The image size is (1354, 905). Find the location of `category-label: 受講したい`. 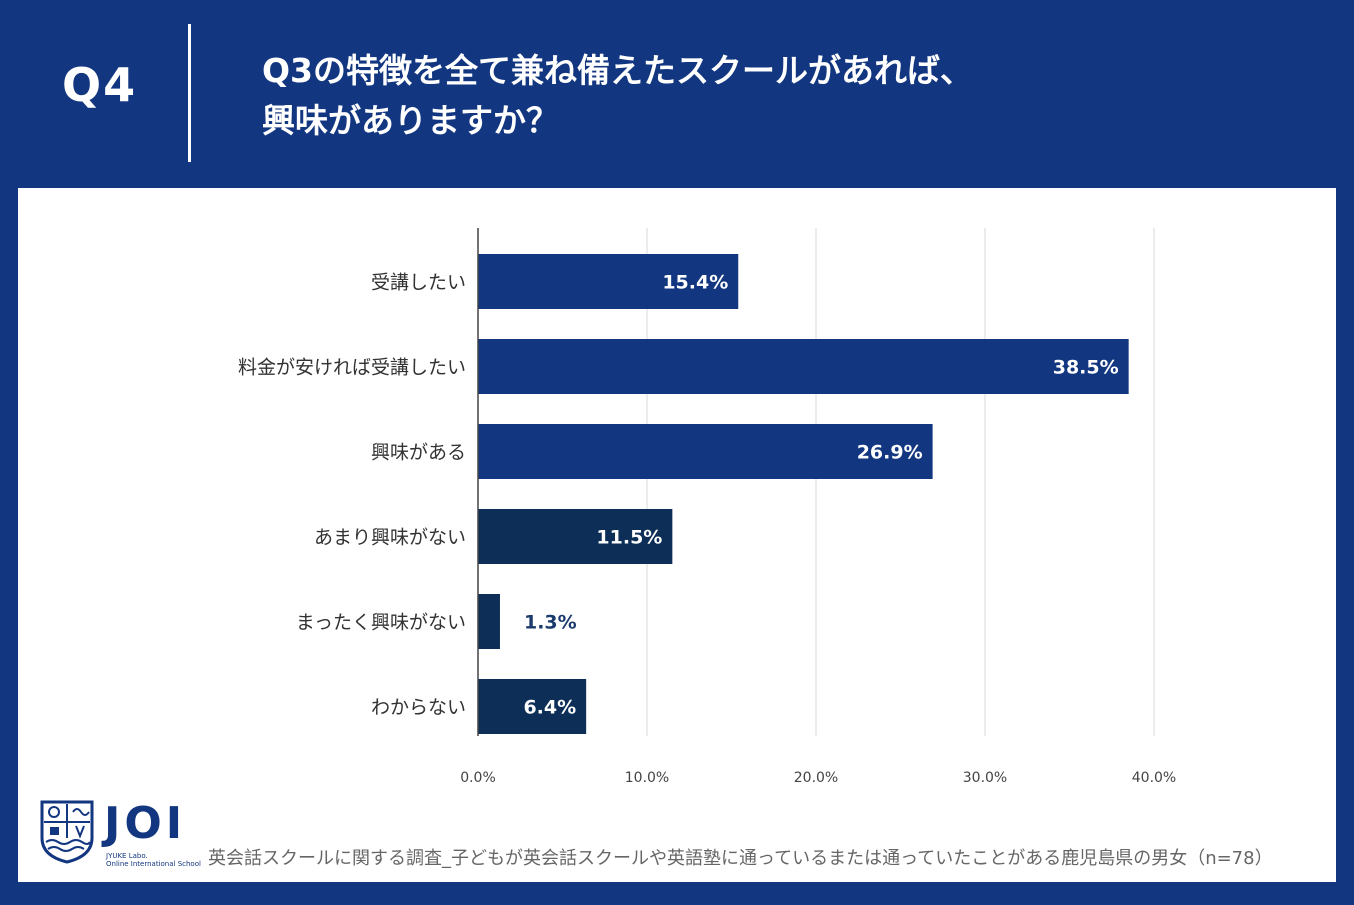

category-label: 受講したい is located at coordinates (418, 283).